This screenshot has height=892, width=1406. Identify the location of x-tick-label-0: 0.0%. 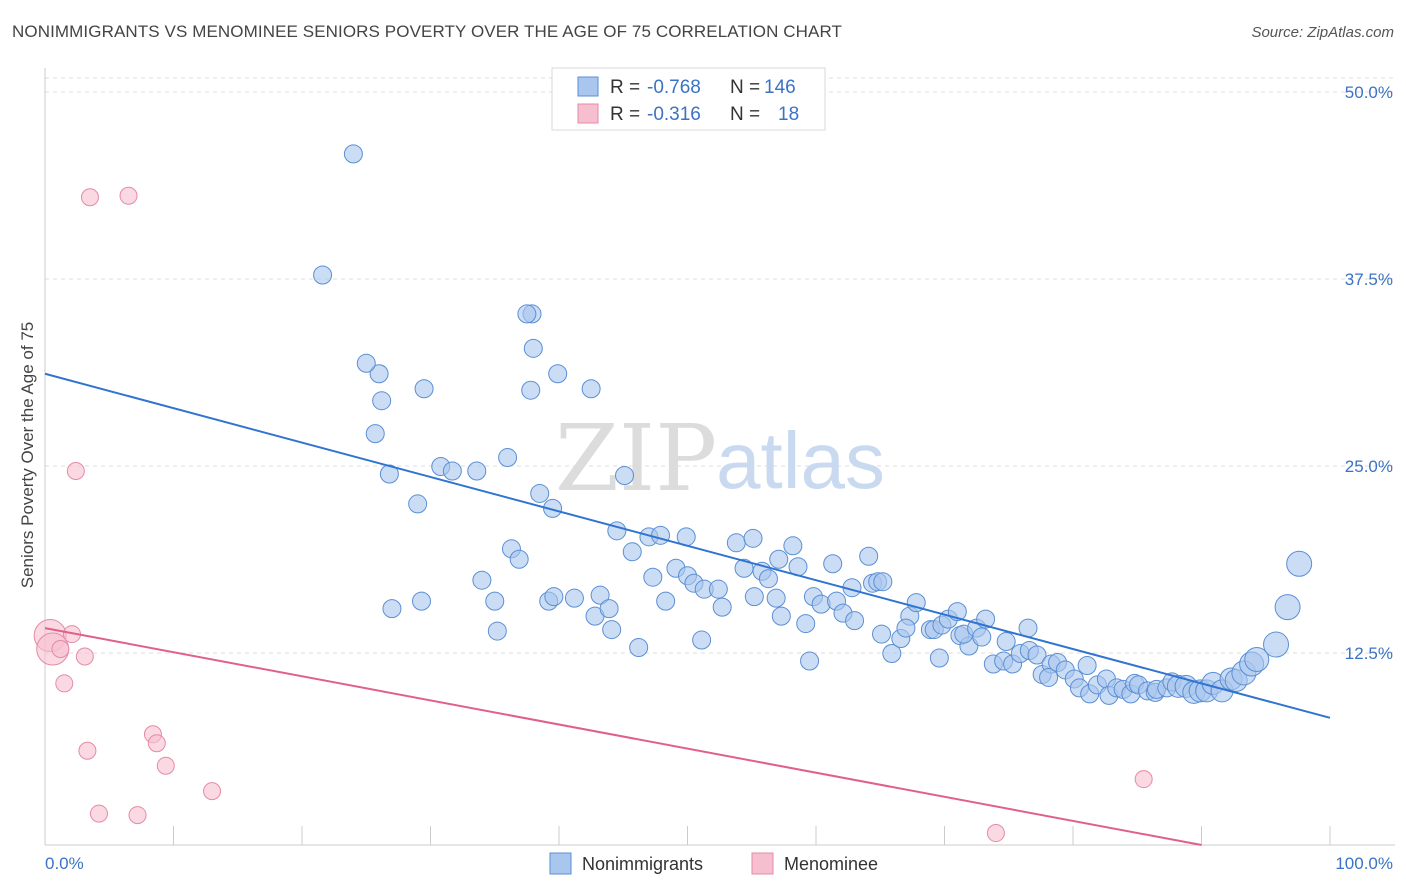
(64, 863).